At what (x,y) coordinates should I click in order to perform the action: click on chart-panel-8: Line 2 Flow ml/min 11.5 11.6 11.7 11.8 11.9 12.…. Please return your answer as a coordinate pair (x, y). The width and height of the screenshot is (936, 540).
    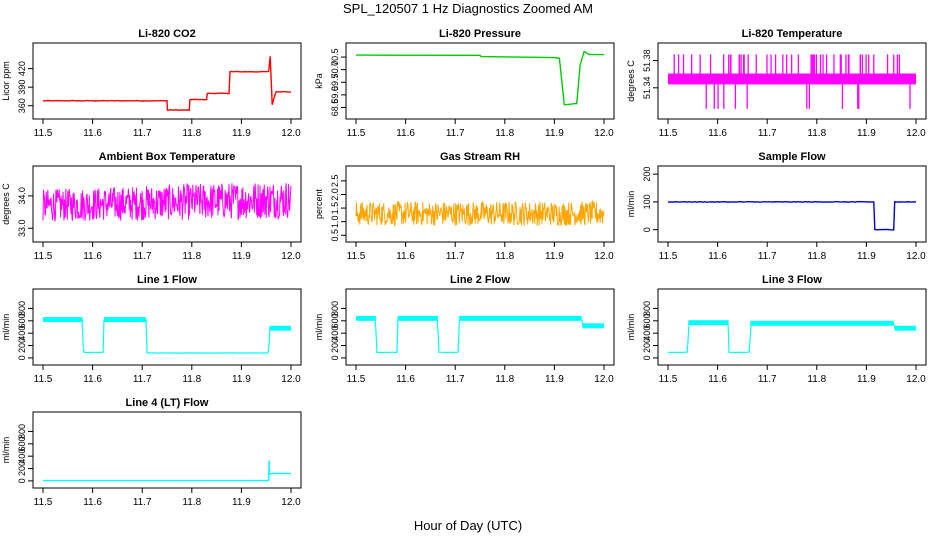
    Looking at the image, I should click on (464, 329).